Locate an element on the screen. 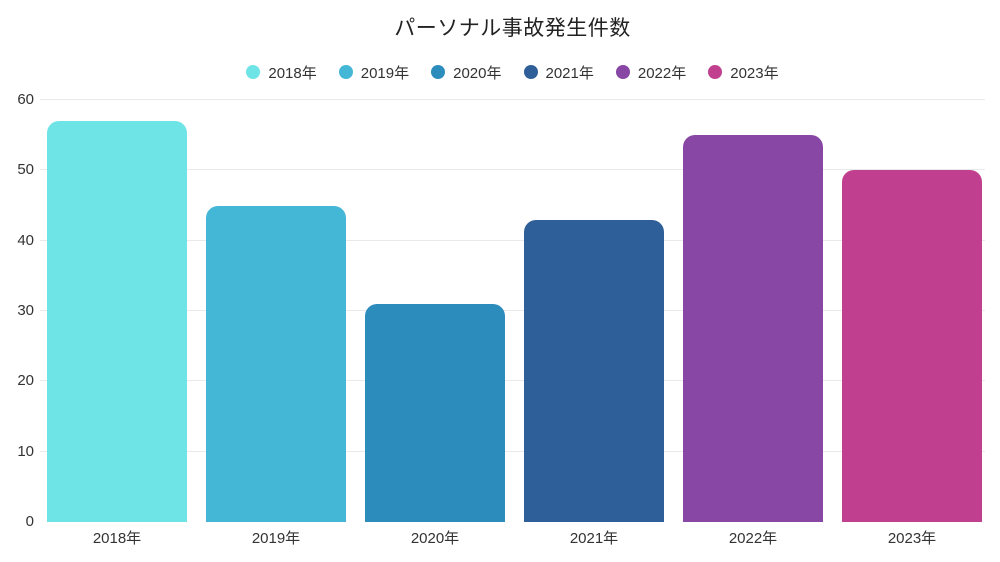 The image size is (1000, 562). y-axis: 0 10 20 30 40 50 60 is located at coordinates (17, 310).